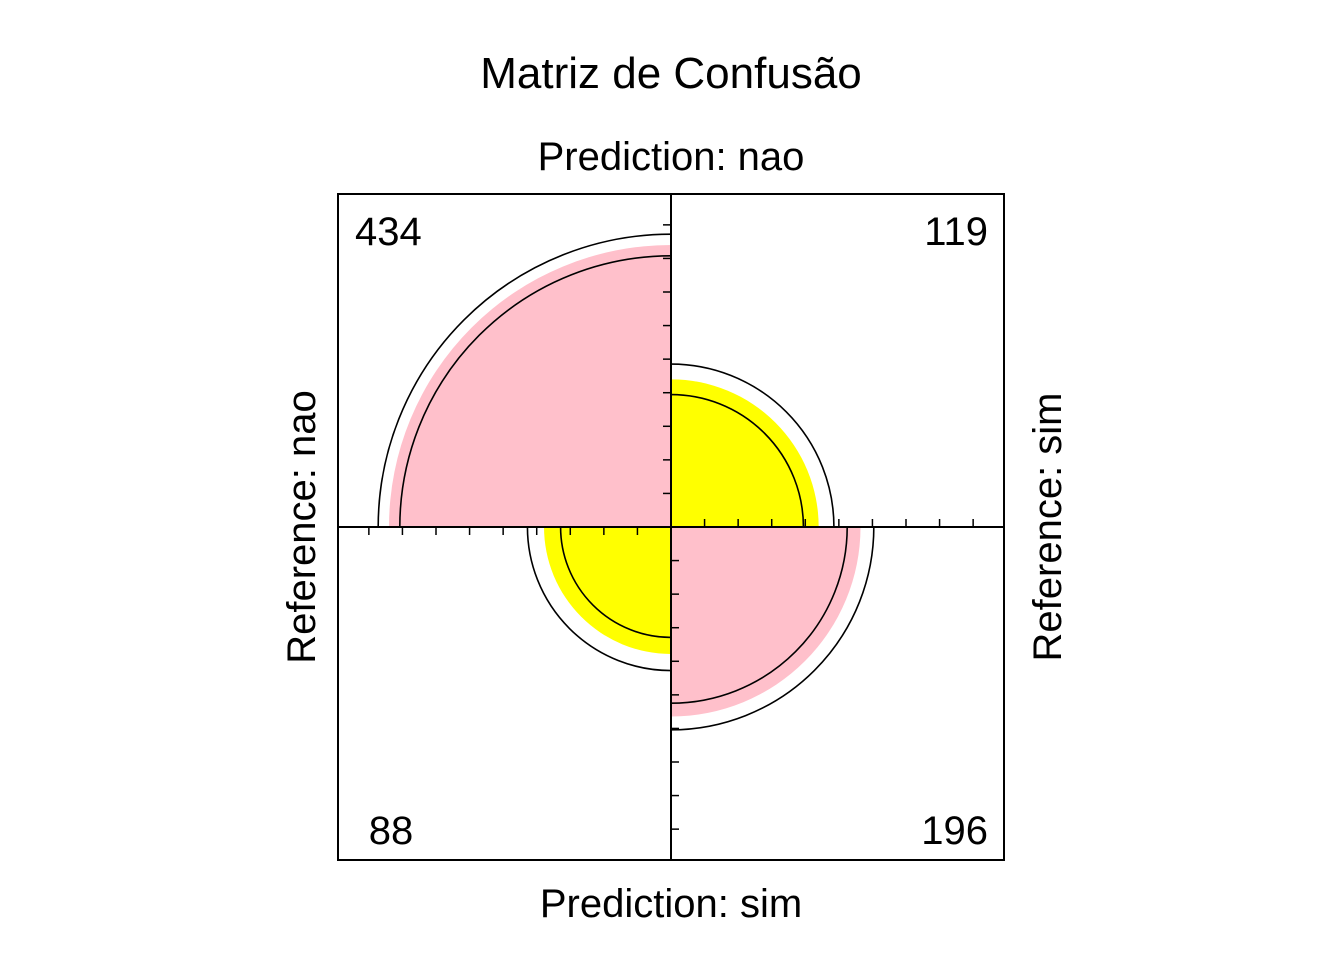 The height and width of the screenshot is (960, 1344). Describe the element at coordinates (302, 527) in the screenshot. I see `left-label: Reference: nao` at that location.